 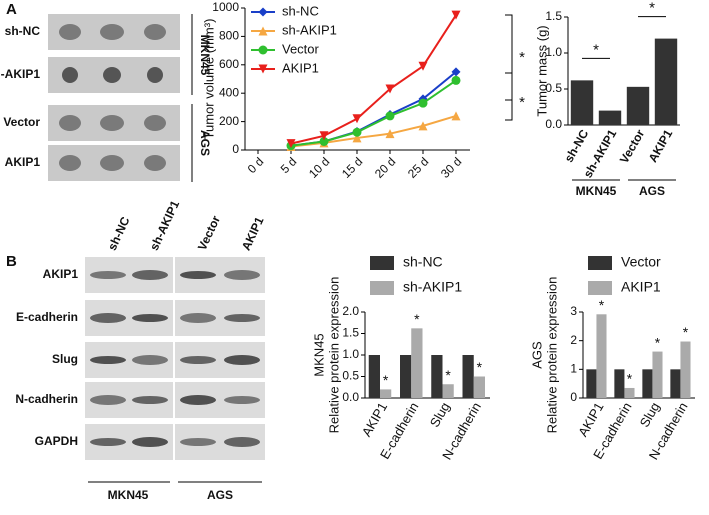 I want to click on y-tick-label: 1000, so click(x=225, y=7).